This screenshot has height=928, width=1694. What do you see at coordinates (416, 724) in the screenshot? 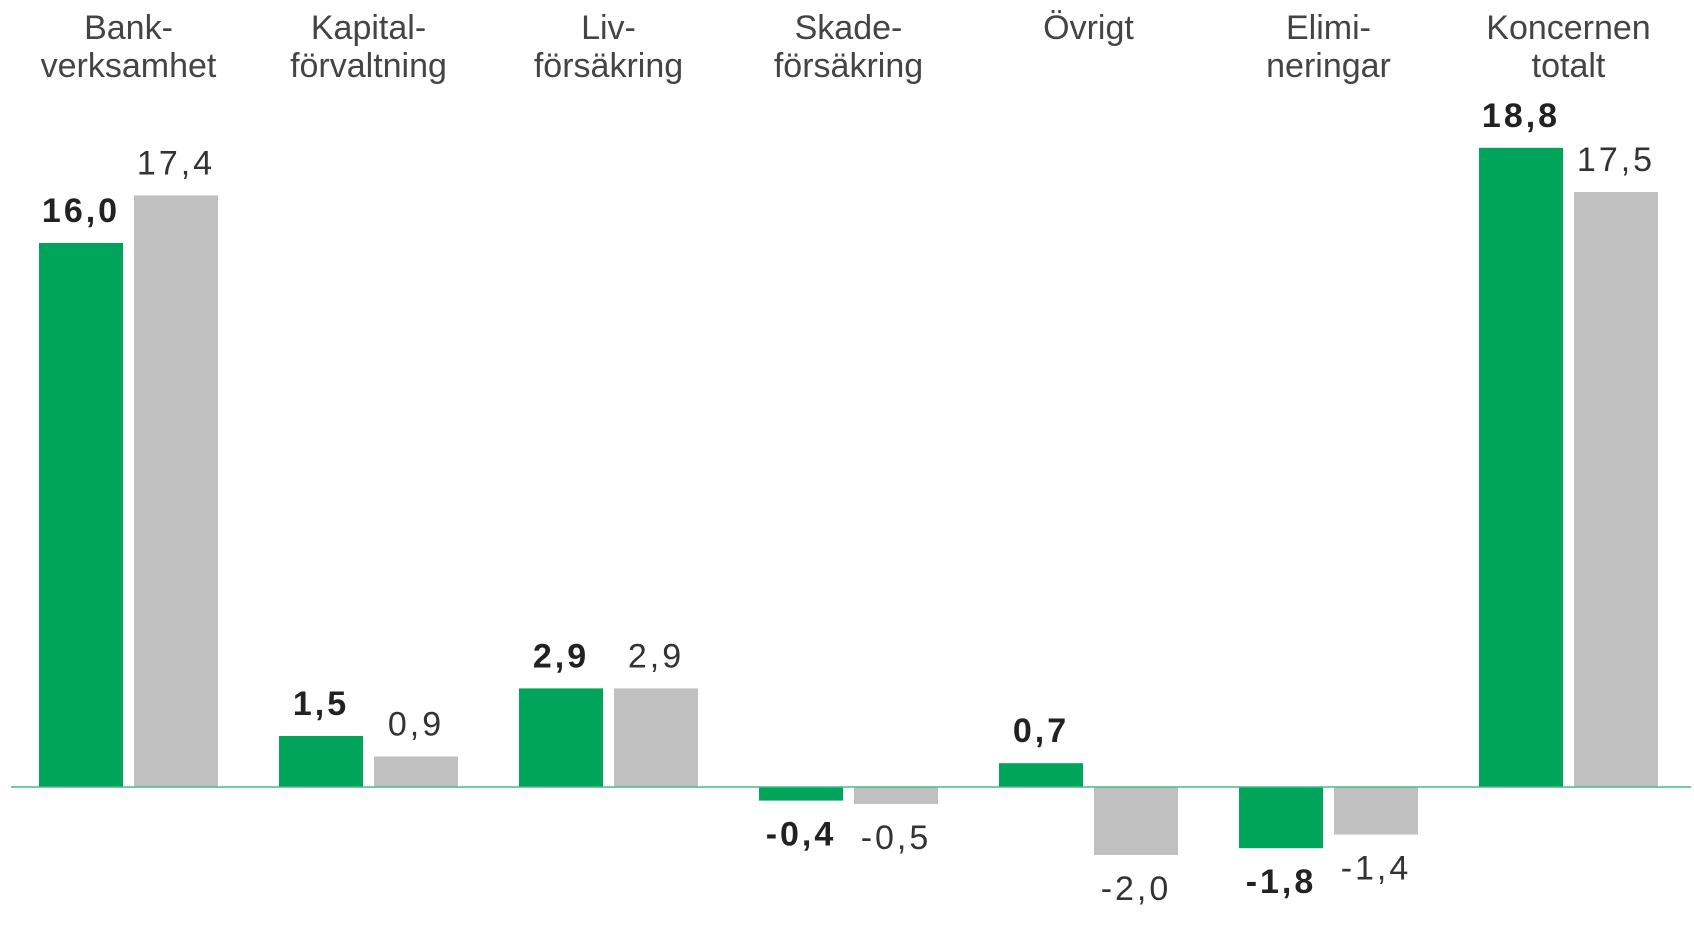
I see `value-label: 0,9` at bounding box center [416, 724].